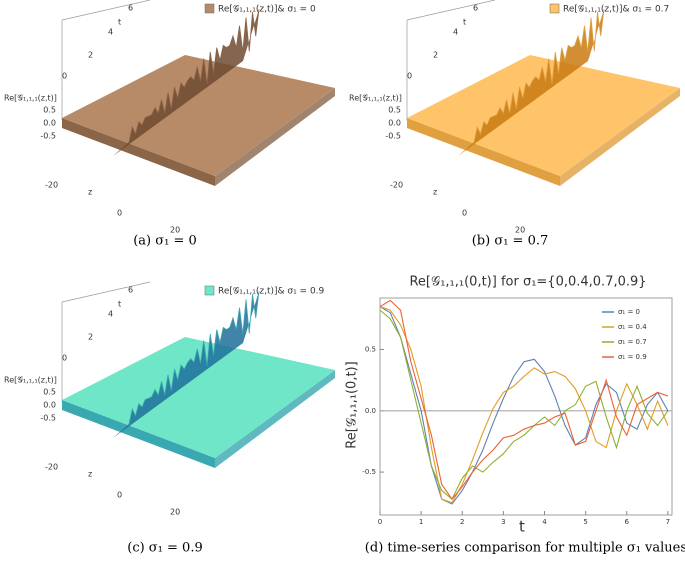 The height and width of the screenshot is (564, 685). What do you see at coordinates (627, 522) in the screenshot?
I see `x-tick-label: 6` at bounding box center [627, 522].